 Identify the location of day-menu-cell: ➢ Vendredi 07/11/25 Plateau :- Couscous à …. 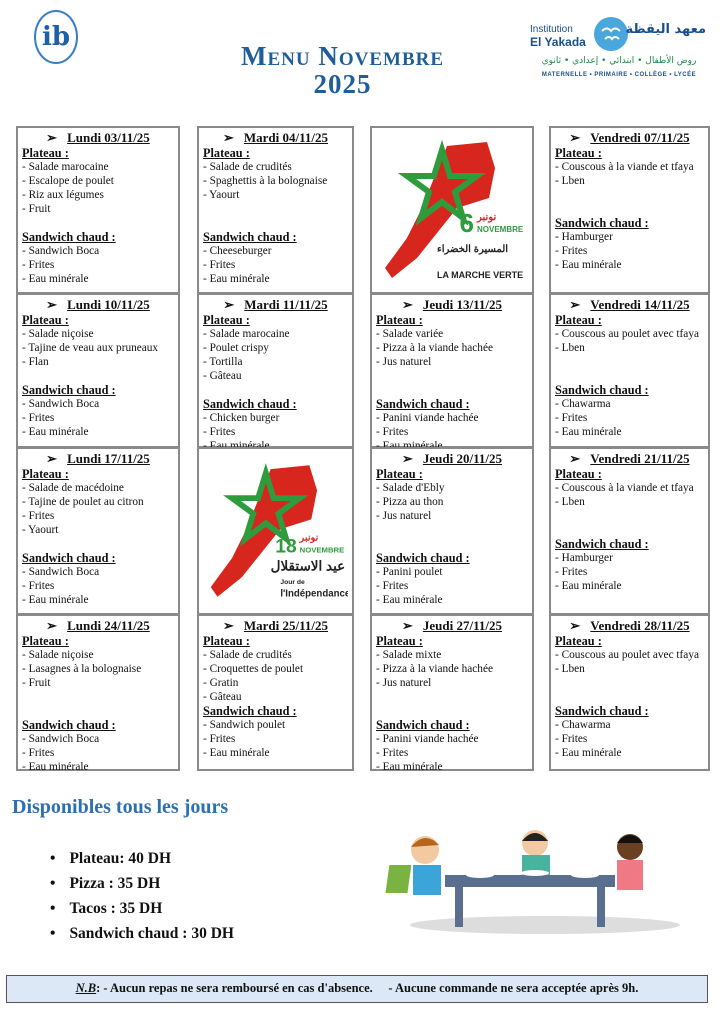
(629, 210).